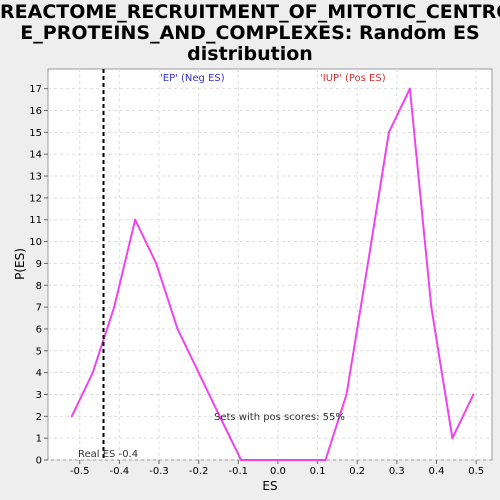 The width and height of the screenshot is (500, 500). I want to click on y-tick-label: 12, so click(35, 198).